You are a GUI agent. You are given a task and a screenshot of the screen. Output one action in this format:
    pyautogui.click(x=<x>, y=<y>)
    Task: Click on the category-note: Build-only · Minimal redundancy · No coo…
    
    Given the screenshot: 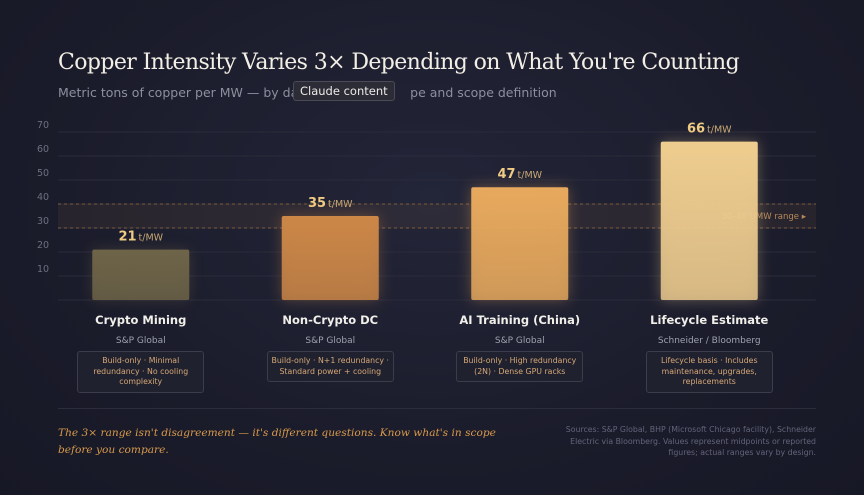 What is the action you would take?
    pyautogui.click(x=141, y=372)
    